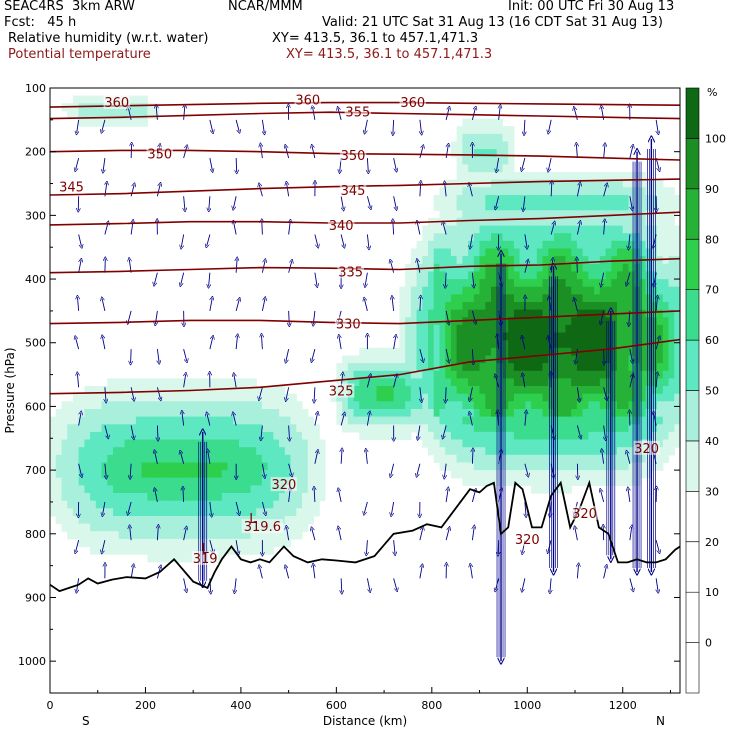  What do you see at coordinates (712, 239) in the screenshot?
I see `colorbar-label: 80` at bounding box center [712, 239].